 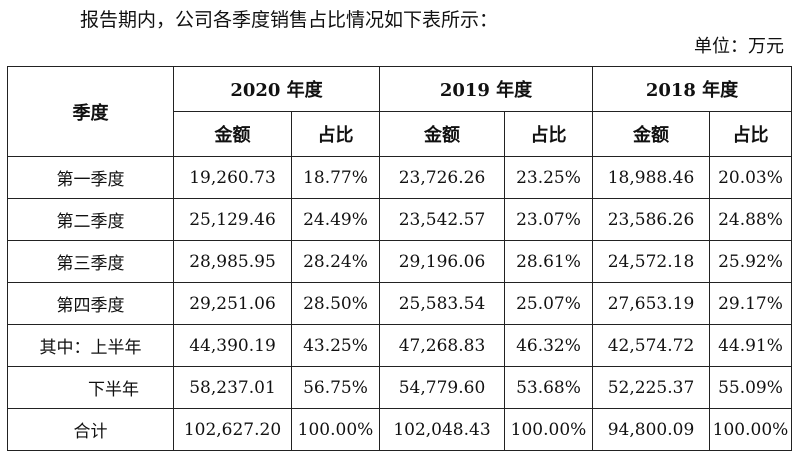 What do you see at coordinates (335, 387) in the screenshot?
I see `cell-ratio-2020: 56.75%` at bounding box center [335, 387].